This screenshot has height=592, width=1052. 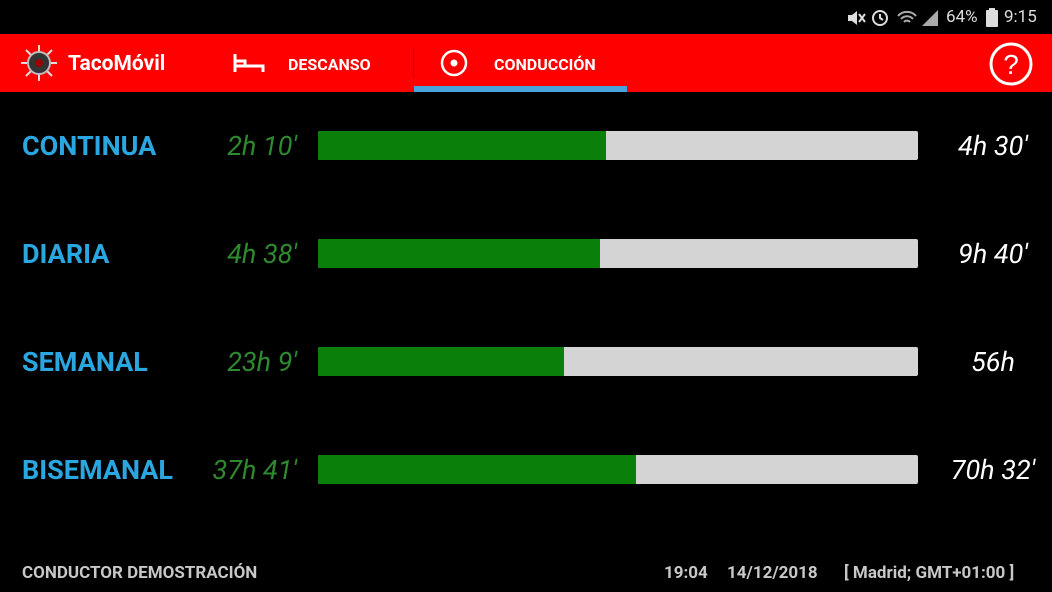 I want to click on row-label: SEMANAL, so click(x=85, y=362).